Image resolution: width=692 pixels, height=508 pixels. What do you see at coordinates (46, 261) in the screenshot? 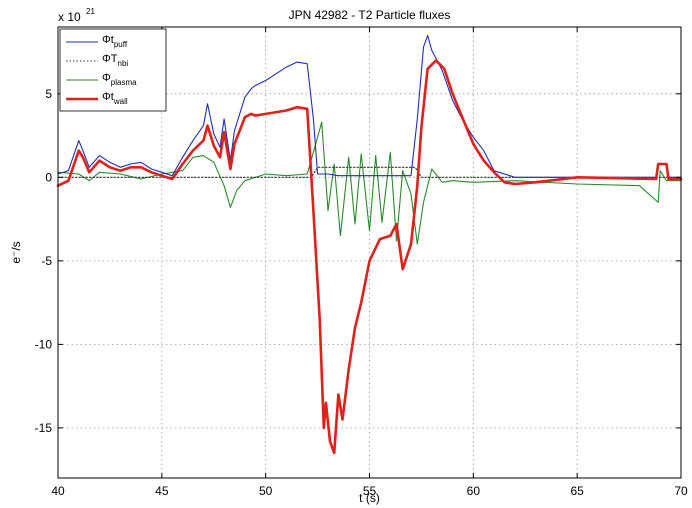
I see `y-tick-label: -5` at bounding box center [46, 261].